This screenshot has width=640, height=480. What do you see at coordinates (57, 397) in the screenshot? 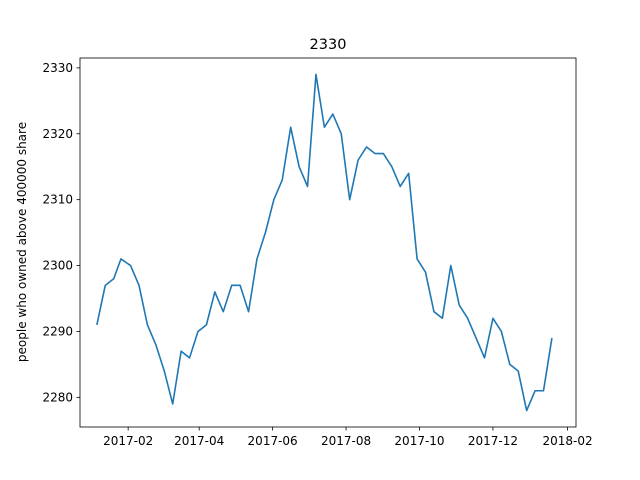
I see `y-tick-label: 2280` at bounding box center [57, 397].